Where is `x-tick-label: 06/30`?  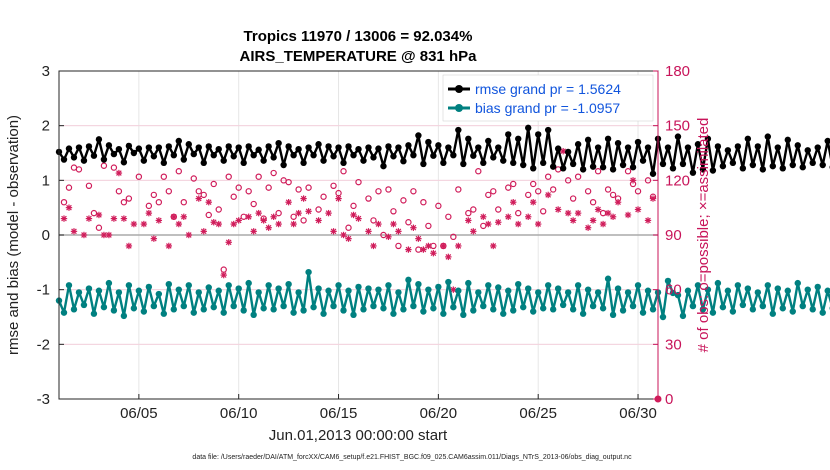 x-tick-label: 06/30 is located at coordinates (638, 413).